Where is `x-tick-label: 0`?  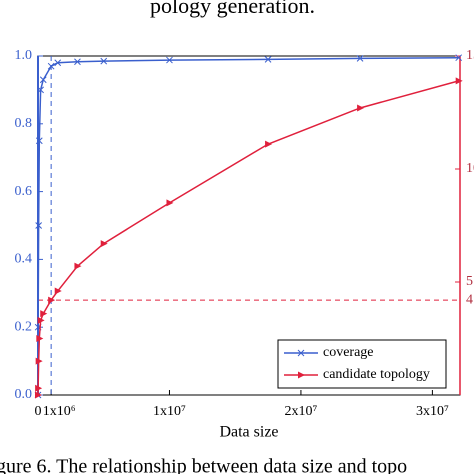
x-tick-label: 0 is located at coordinates (38, 411).